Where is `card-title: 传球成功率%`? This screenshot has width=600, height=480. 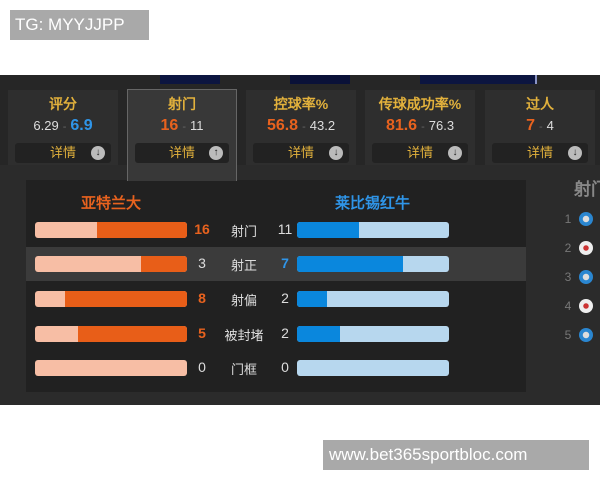 card-title: 传球成功率% is located at coordinates (420, 104).